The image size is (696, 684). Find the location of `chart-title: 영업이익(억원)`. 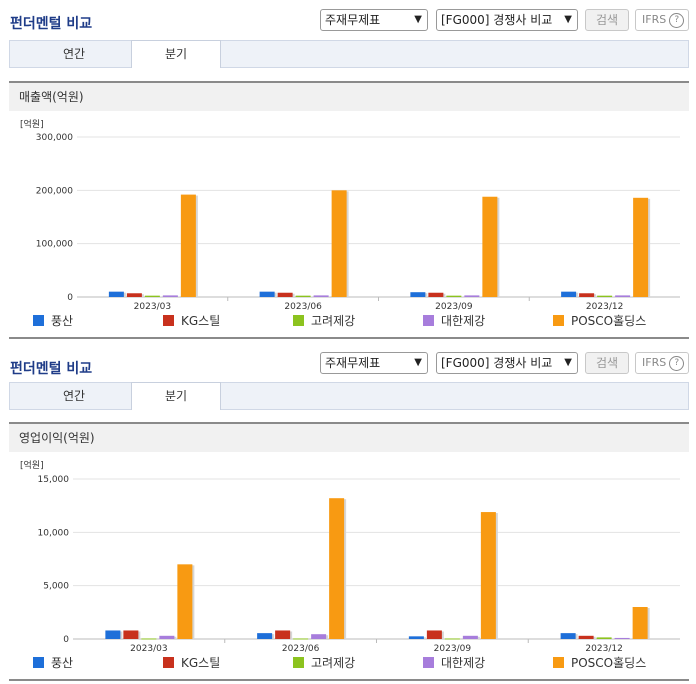

chart-title: 영업이익(억원) is located at coordinates (349, 437).